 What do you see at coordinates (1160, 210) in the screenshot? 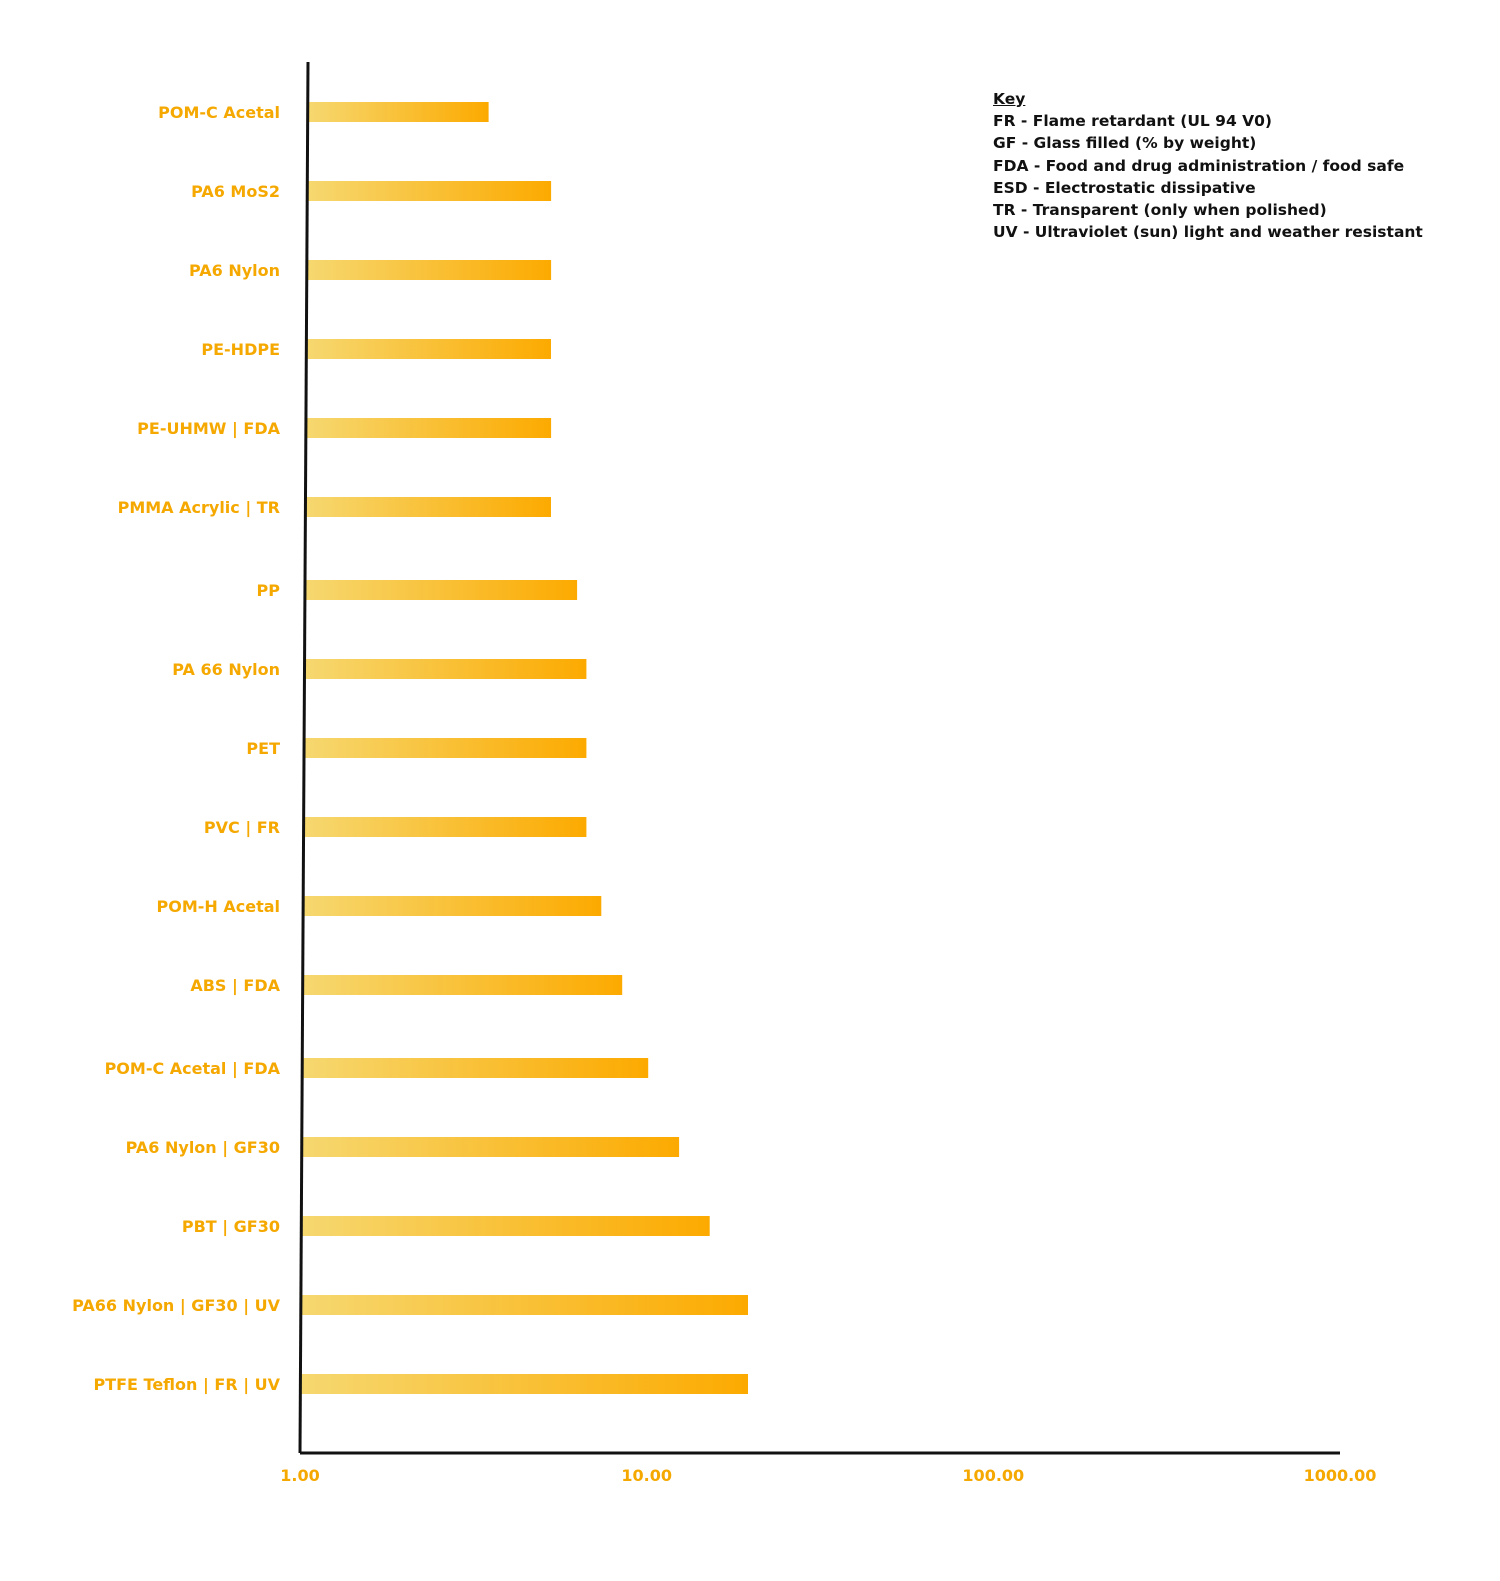
I see `key-item-tr: TR - Transparent (only when polished)` at bounding box center [1160, 210].